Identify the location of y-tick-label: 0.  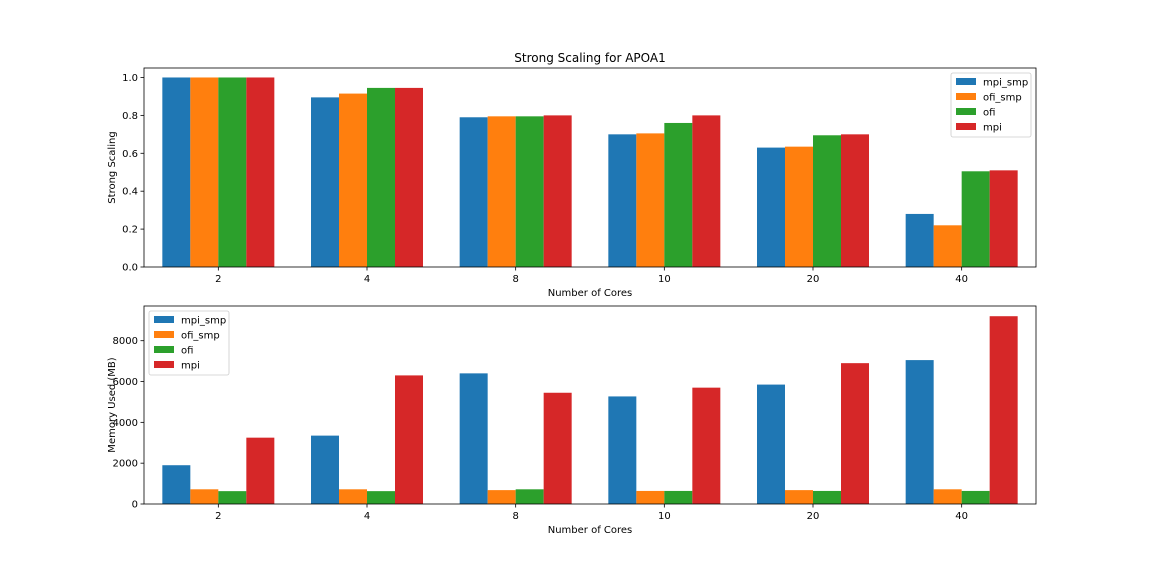
(135, 505).